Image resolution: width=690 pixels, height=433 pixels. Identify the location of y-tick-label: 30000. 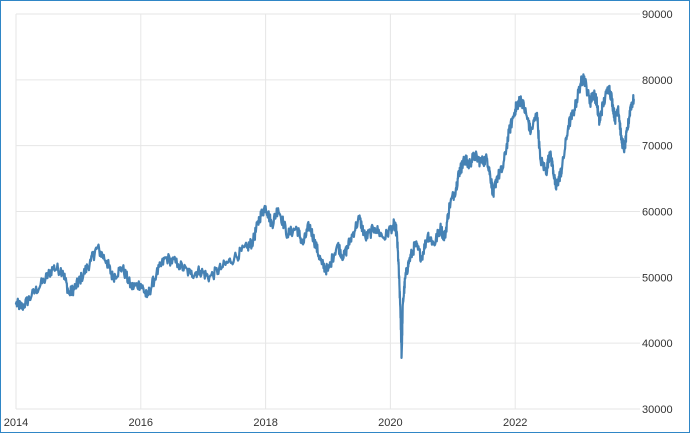
(657, 410).